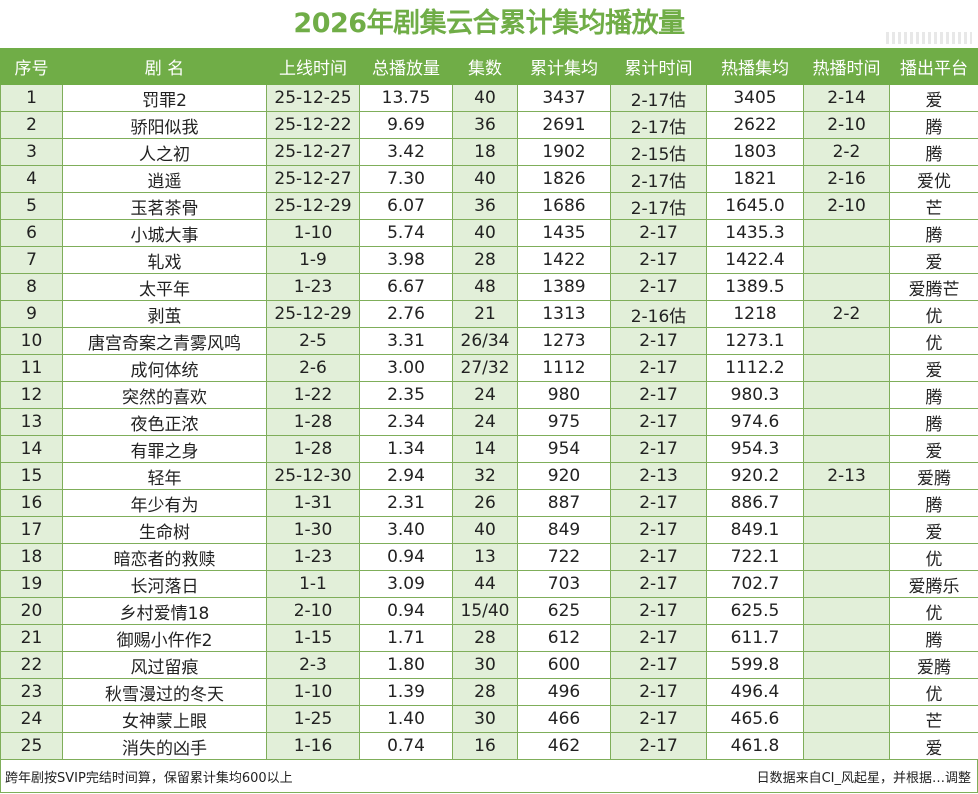  I want to click on table-row: 13 夜色正浓 1-28 2.34 24 975 2-17 974.6 腾, so click(489, 422).